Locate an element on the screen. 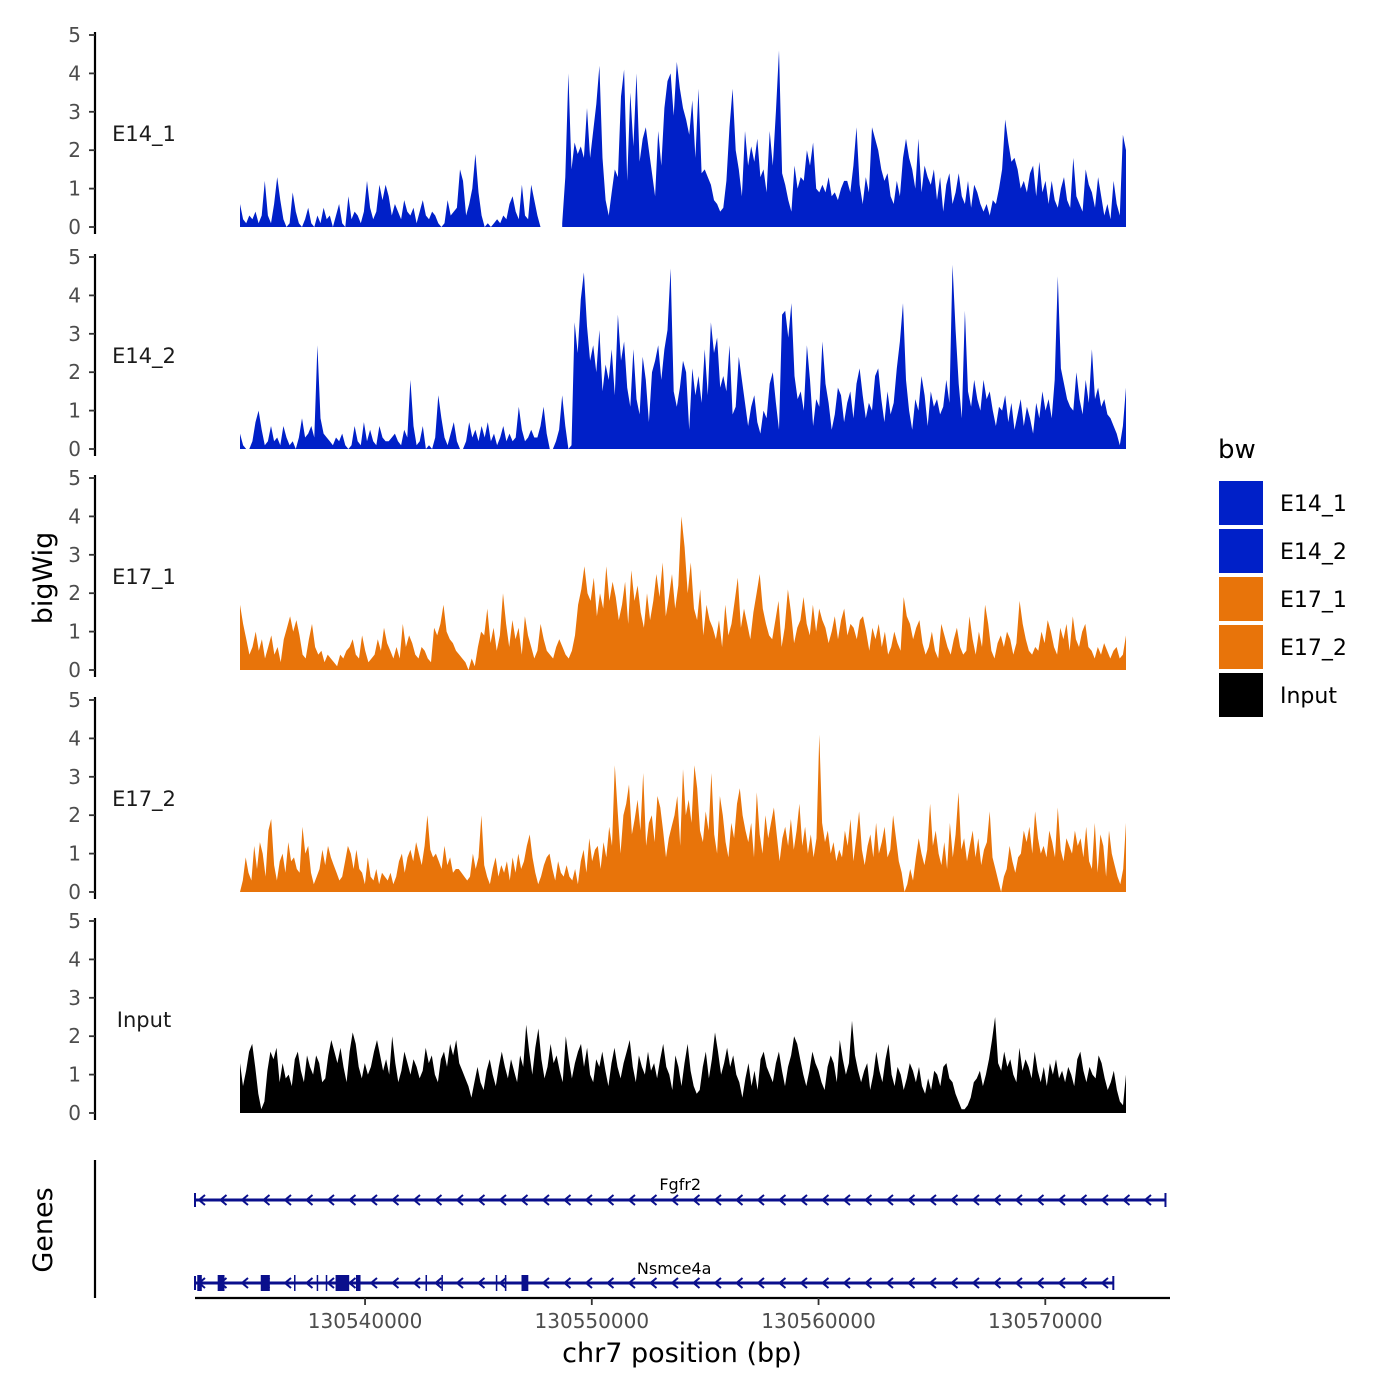 The height and width of the screenshot is (1400, 1400). legend-label-e17_2: E17_2 is located at coordinates (1313, 648).